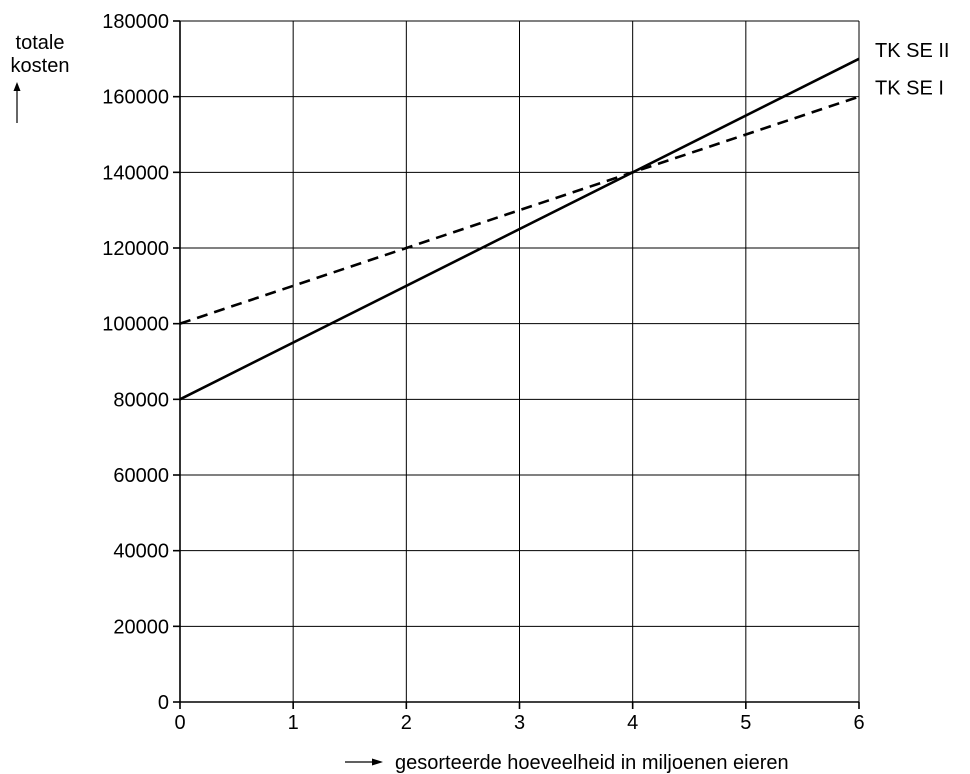 This screenshot has width=970, height=774. I want to click on series-label-tk-se-ii: TK SE II, so click(912, 51).